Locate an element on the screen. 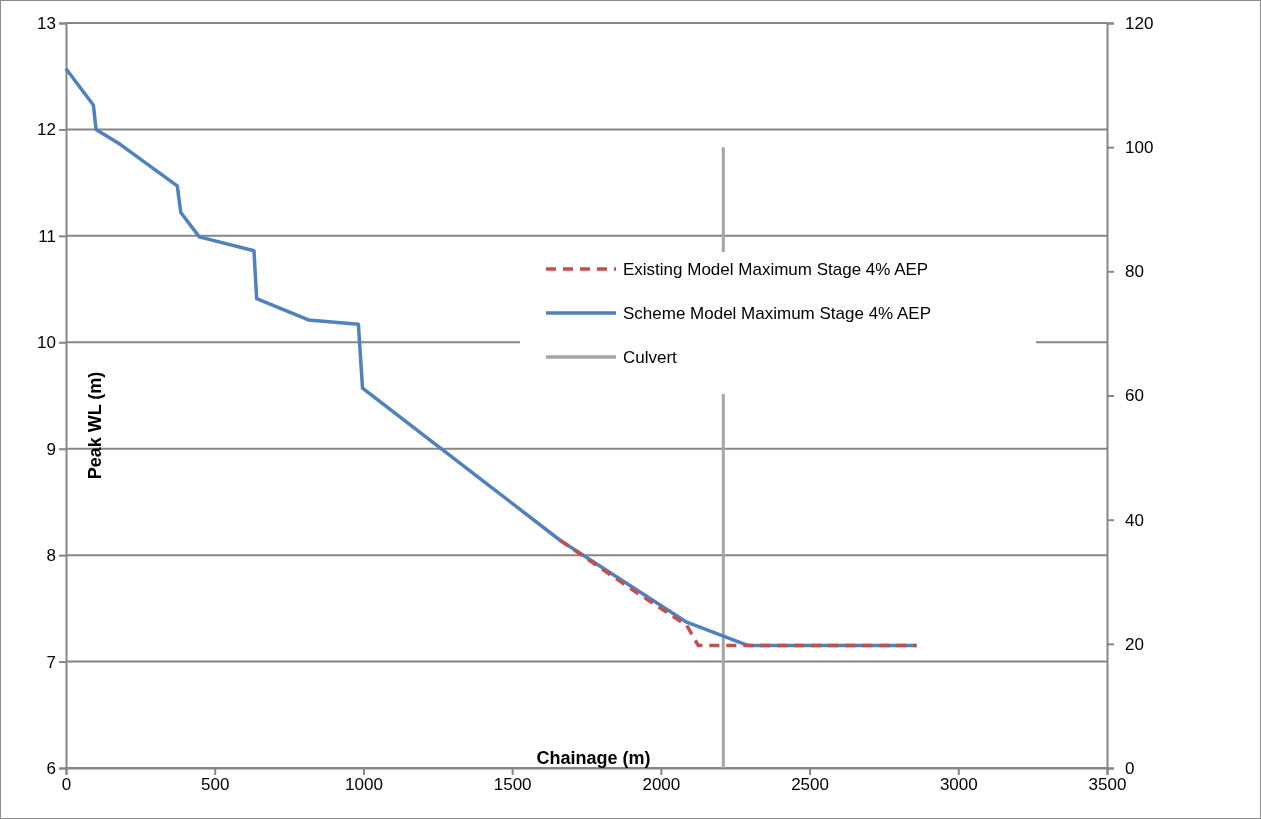 Image resolution: width=1261 pixels, height=819 pixels. x-tick-label: 1000 is located at coordinates (364, 785).